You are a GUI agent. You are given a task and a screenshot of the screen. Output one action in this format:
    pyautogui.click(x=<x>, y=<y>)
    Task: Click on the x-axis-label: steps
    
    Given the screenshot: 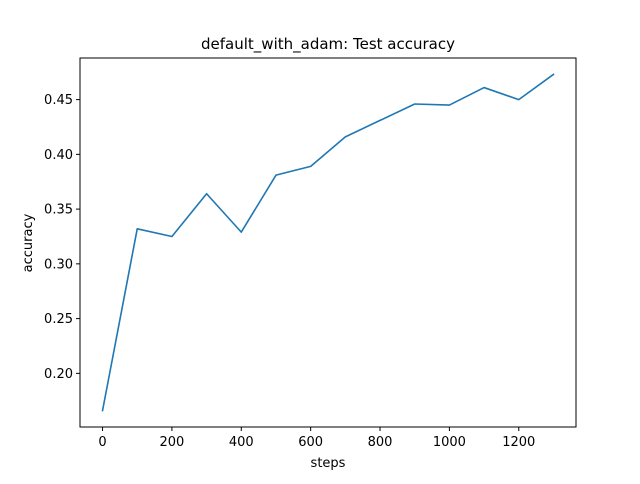 What is the action you would take?
    pyautogui.click(x=328, y=463)
    